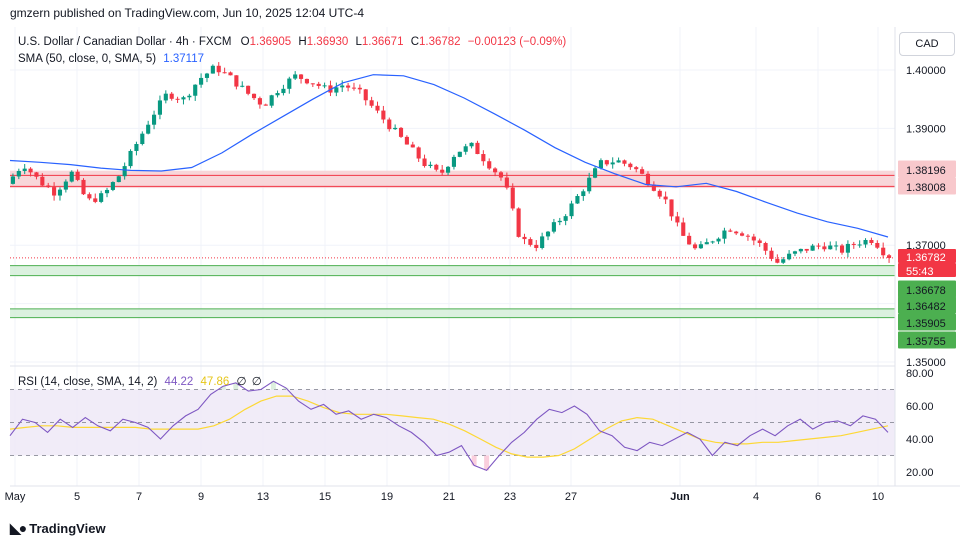  What do you see at coordinates (926, 363) in the screenshot?
I see `price-tick-label: 1.35000` at bounding box center [926, 363].